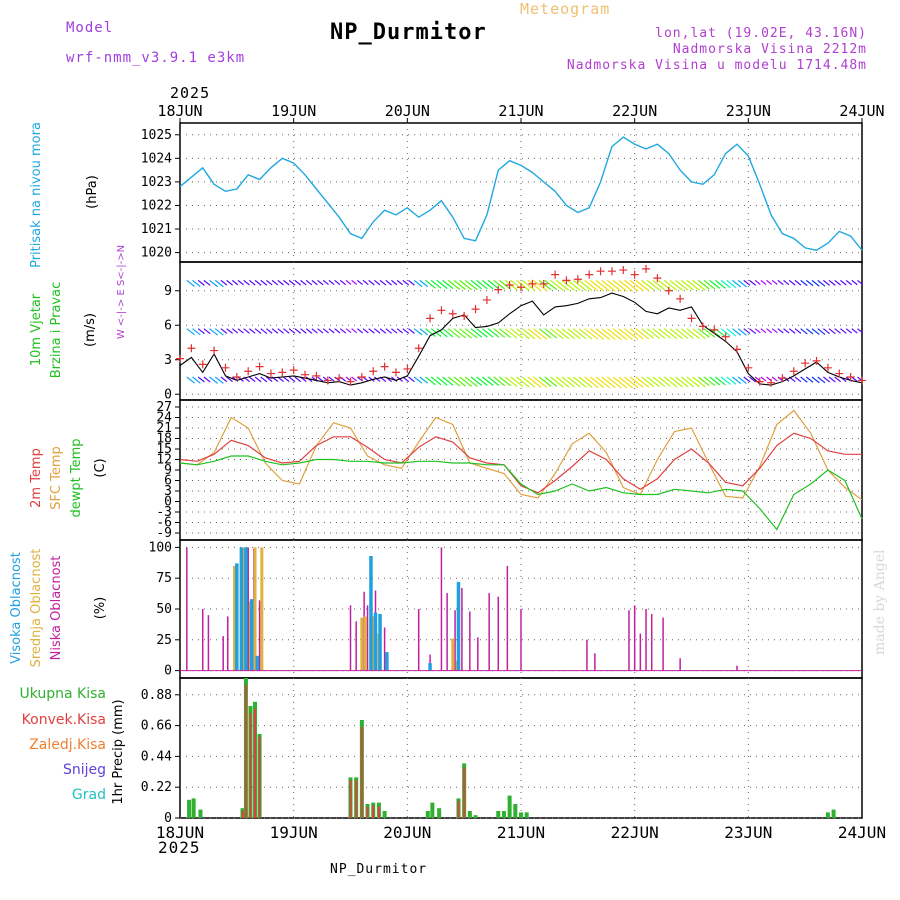 This screenshot has width=900, height=900. I want to click on temp-ytick: 6, so click(168, 481).